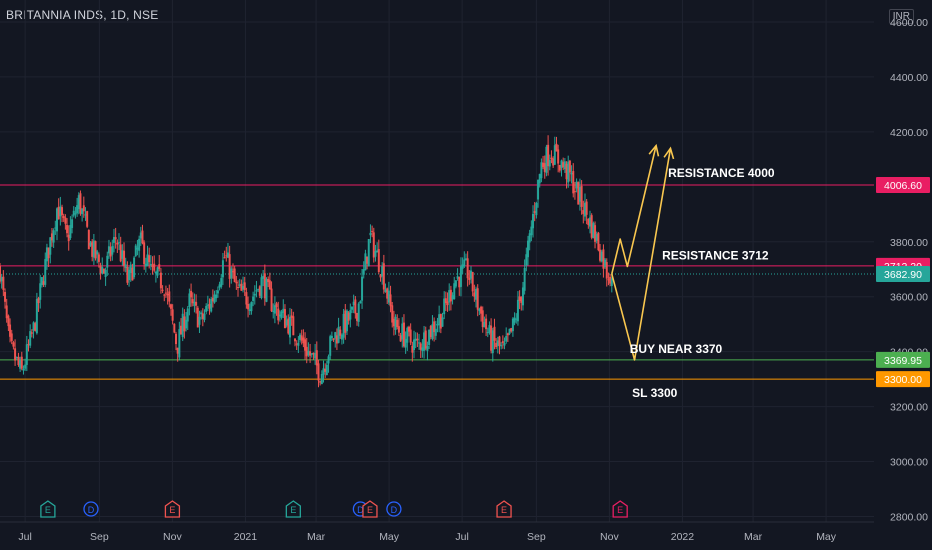  Describe the element at coordinates (715, 256) in the screenshot. I see `annotation-label: RESISTANCE 3712` at that location.